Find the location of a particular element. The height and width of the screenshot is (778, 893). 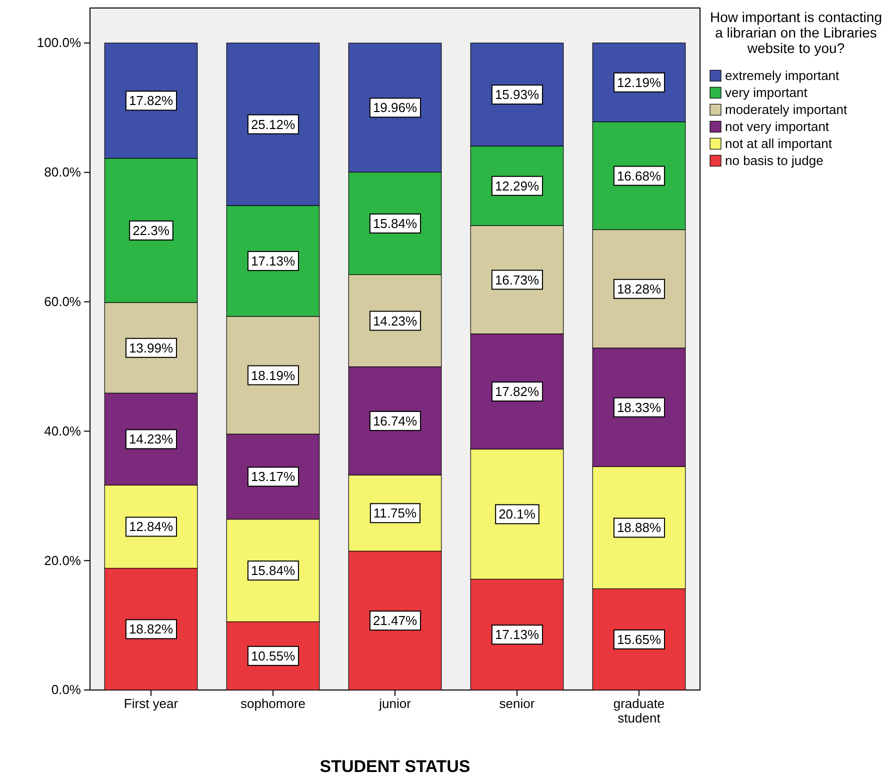

legend-label: not at all important is located at coordinates (778, 144).